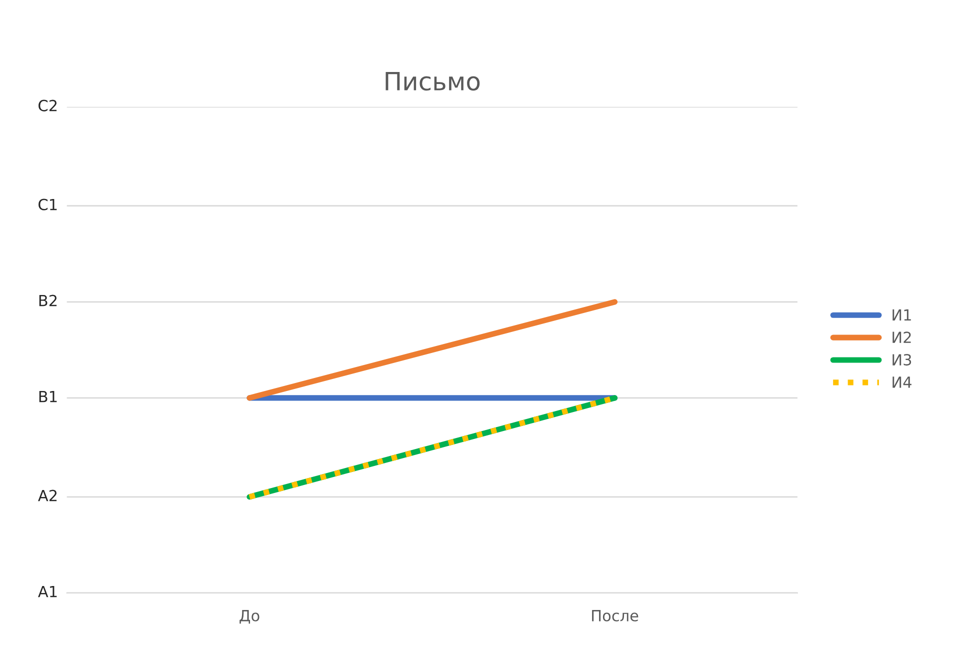 This screenshot has height=648, width=955. What do you see at coordinates (47, 496) in the screenshot?
I see `ref-line-label: A2` at bounding box center [47, 496].